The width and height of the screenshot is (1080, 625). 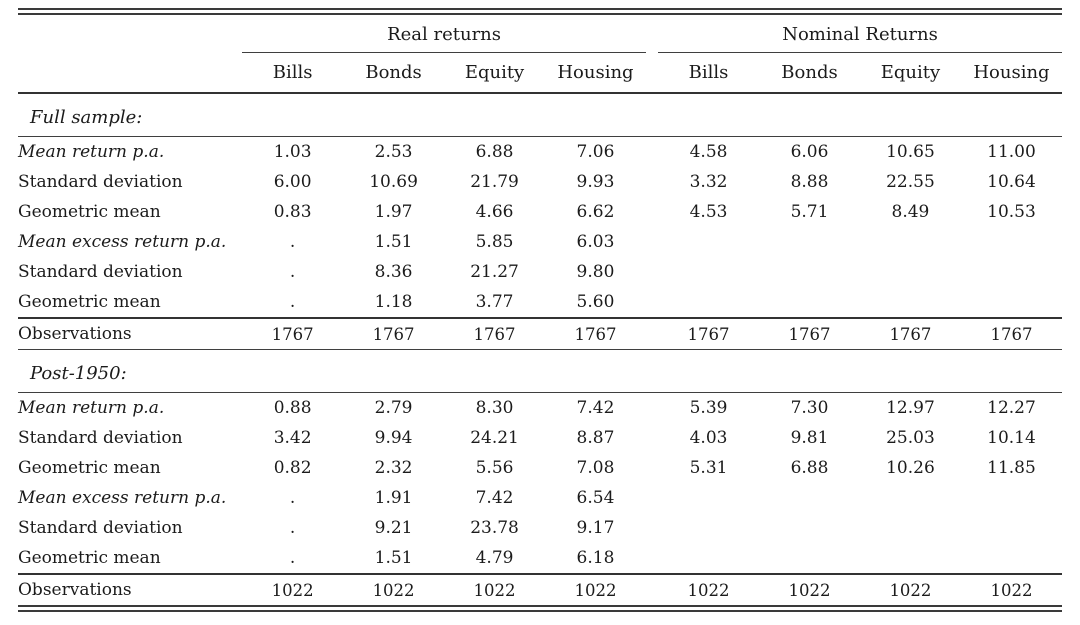 I want to click on cell-value: 4.66, so click(x=494, y=212).